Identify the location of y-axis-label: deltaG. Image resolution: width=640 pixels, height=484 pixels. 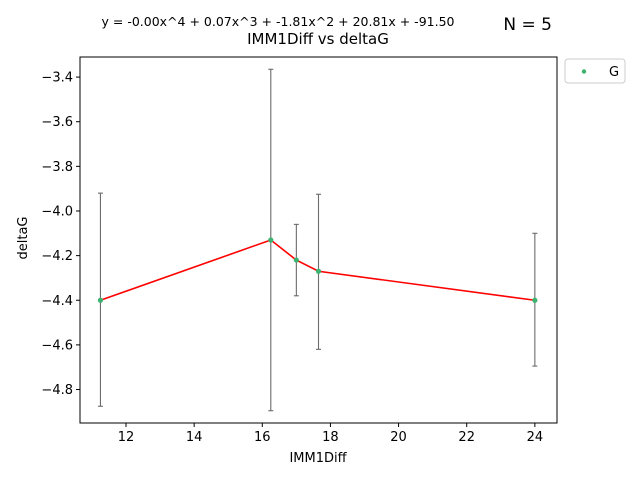
(23, 238).